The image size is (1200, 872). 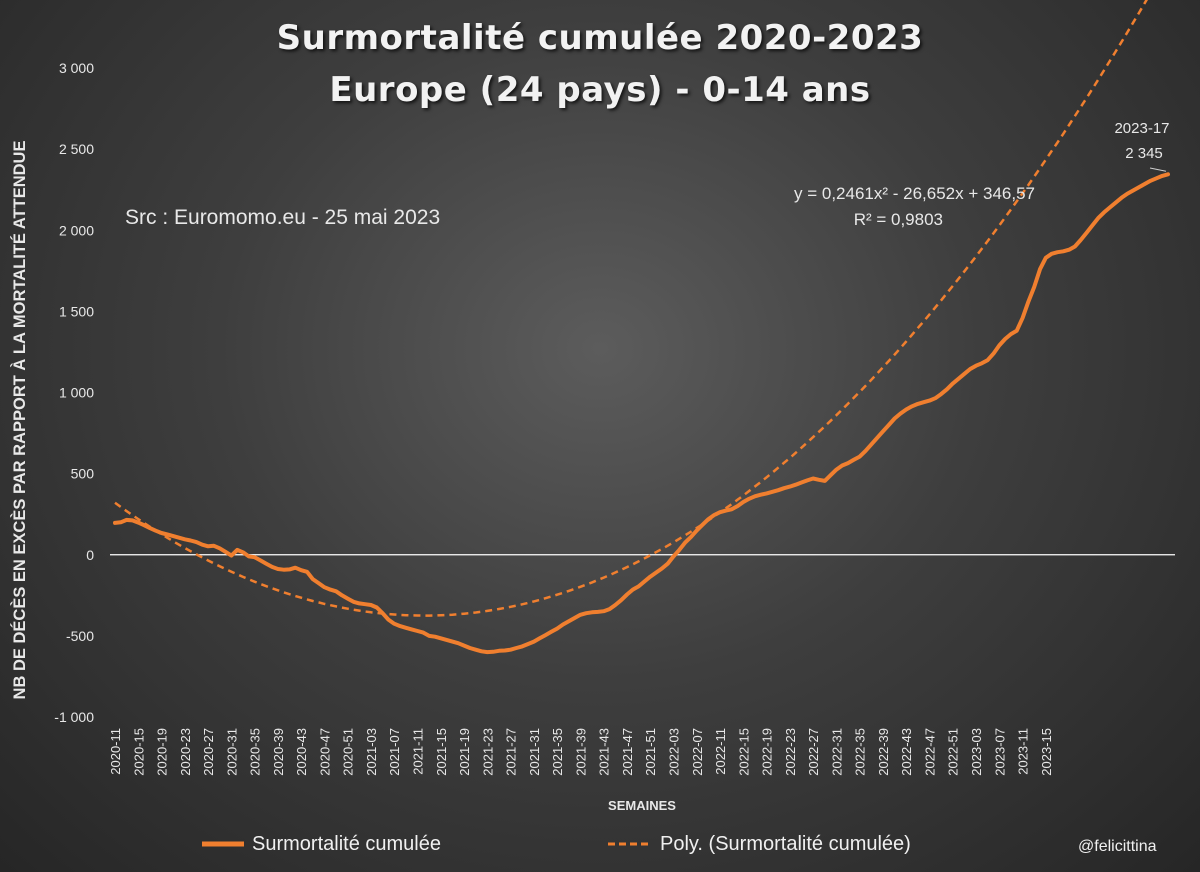 What do you see at coordinates (371, 752) in the screenshot?
I see `x-tick-label: 2021-03` at bounding box center [371, 752].